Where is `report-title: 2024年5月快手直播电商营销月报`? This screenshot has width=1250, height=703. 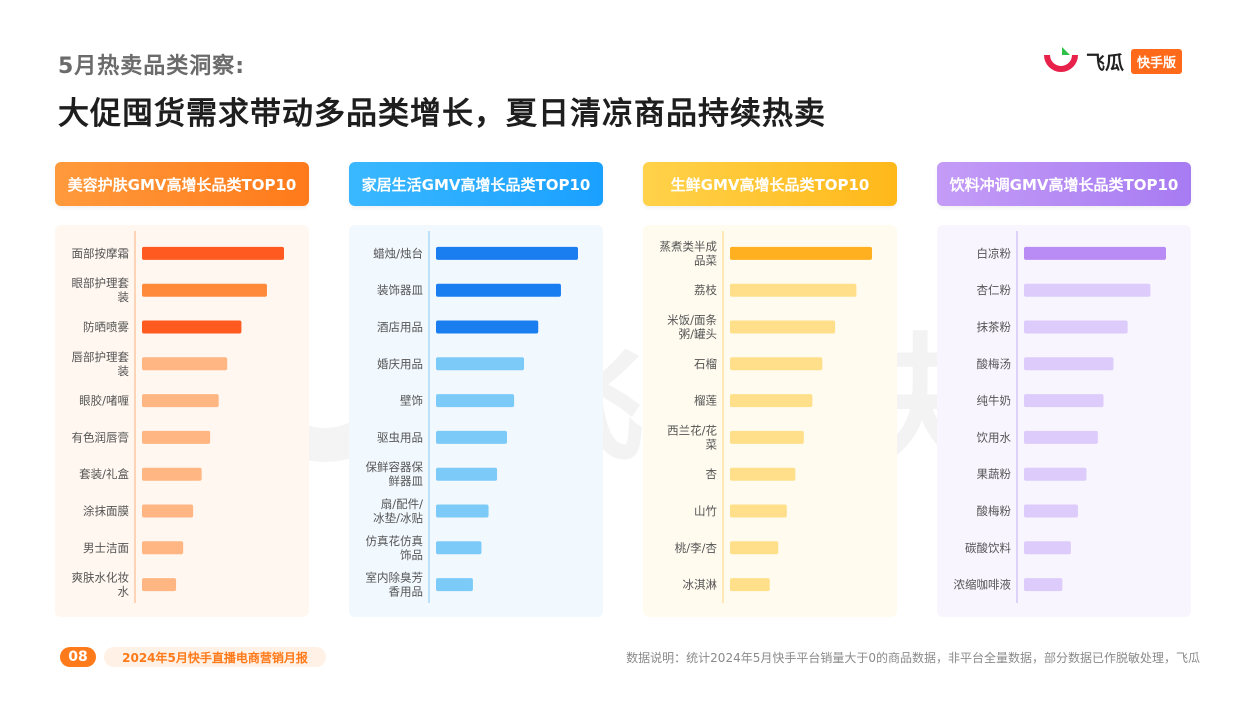
report-title: 2024年5月快手直播电商营销月报 is located at coordinates (215, 657).